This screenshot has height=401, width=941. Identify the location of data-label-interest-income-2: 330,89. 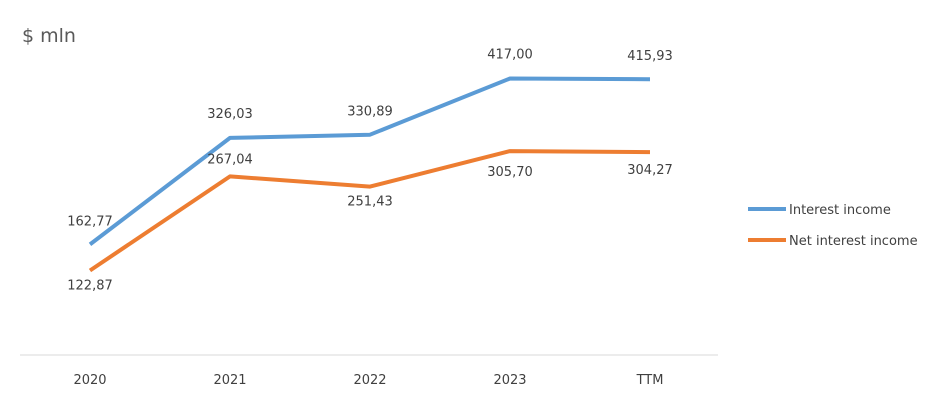
(370, 112).